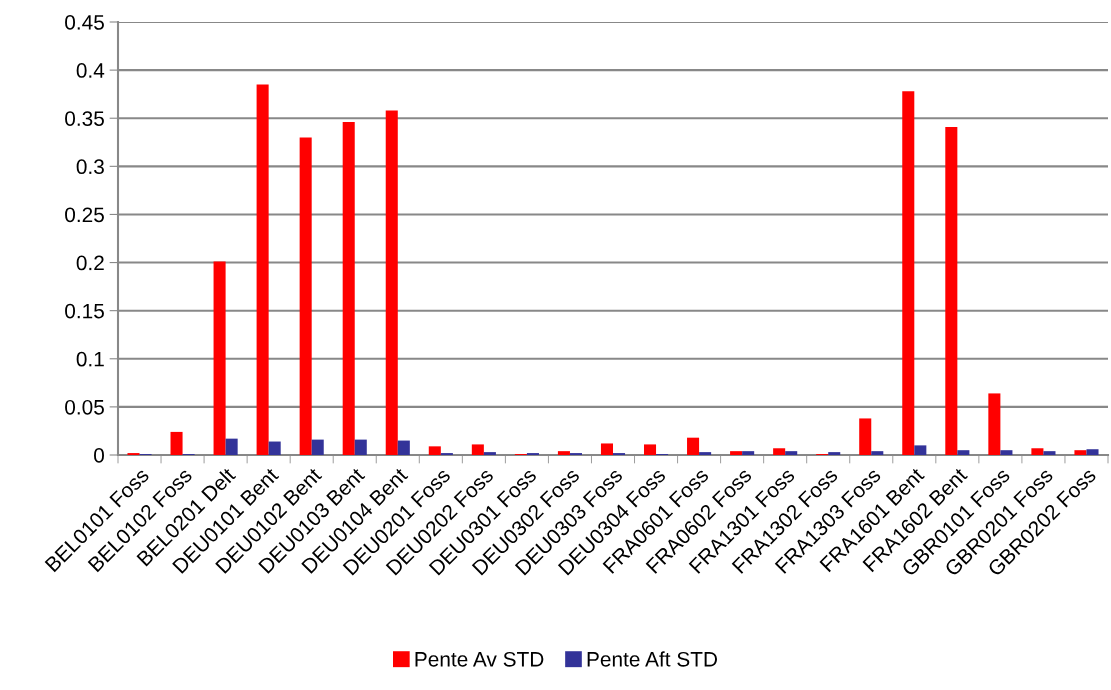 The width and height of the screenshot is (1111, 690). I want to click on y-tick-label: 0.05, so click(84, 407).